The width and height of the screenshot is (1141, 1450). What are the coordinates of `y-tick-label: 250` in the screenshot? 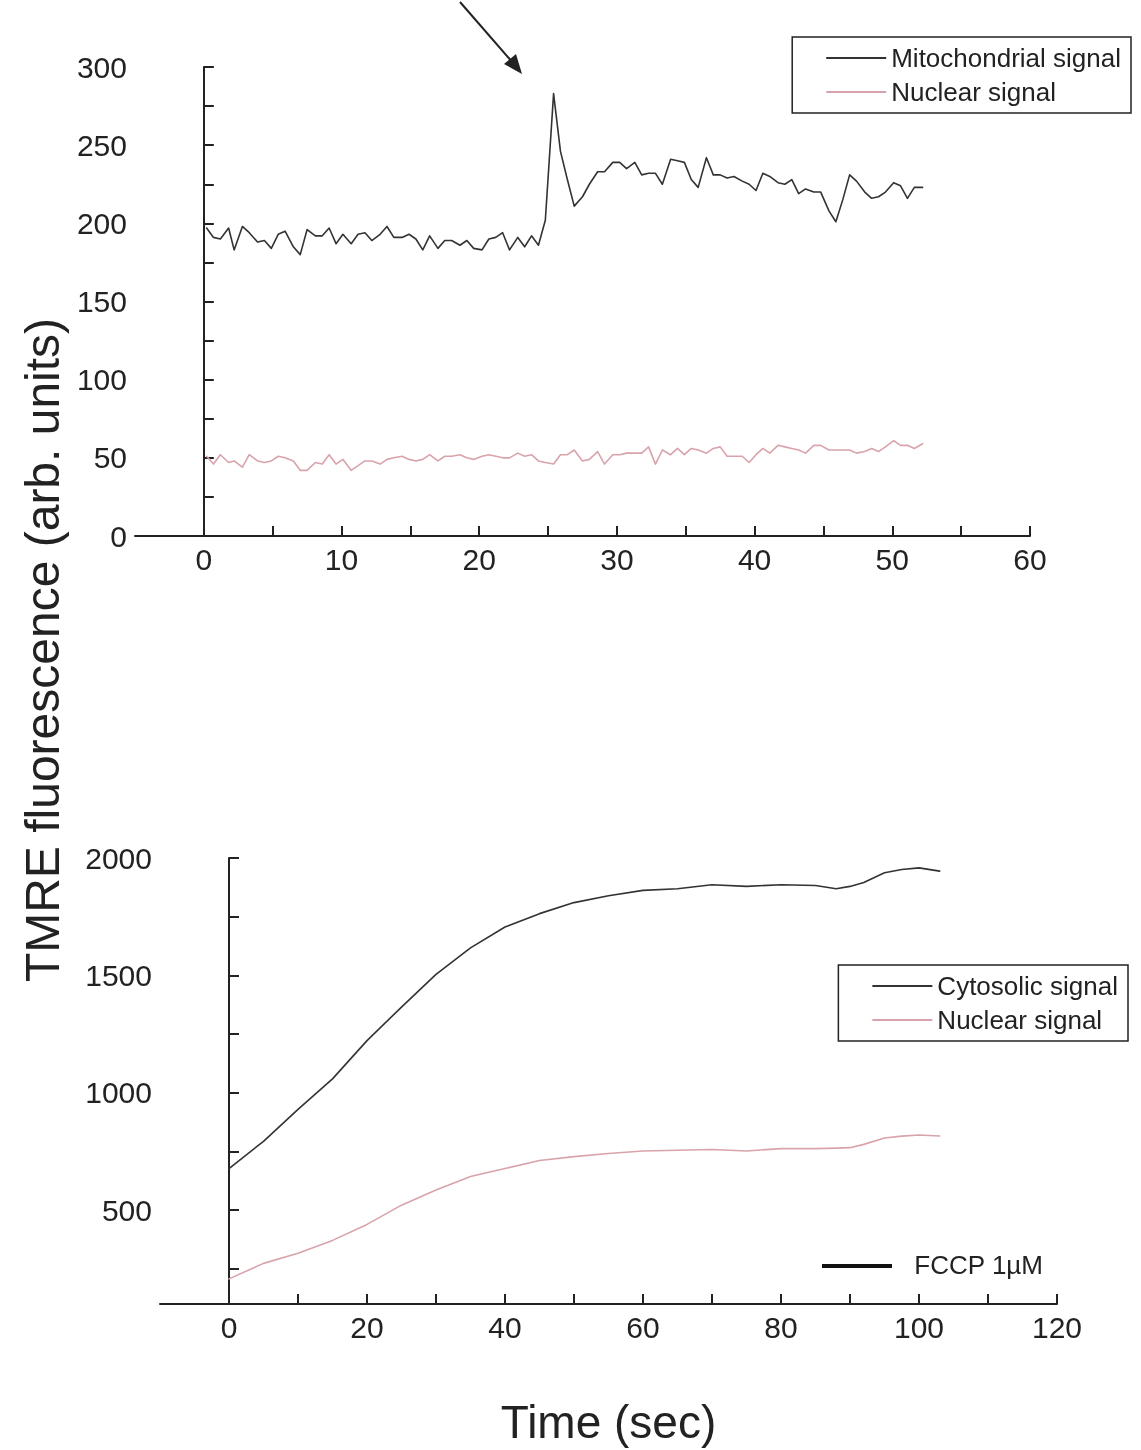 It's located at (101, 145).